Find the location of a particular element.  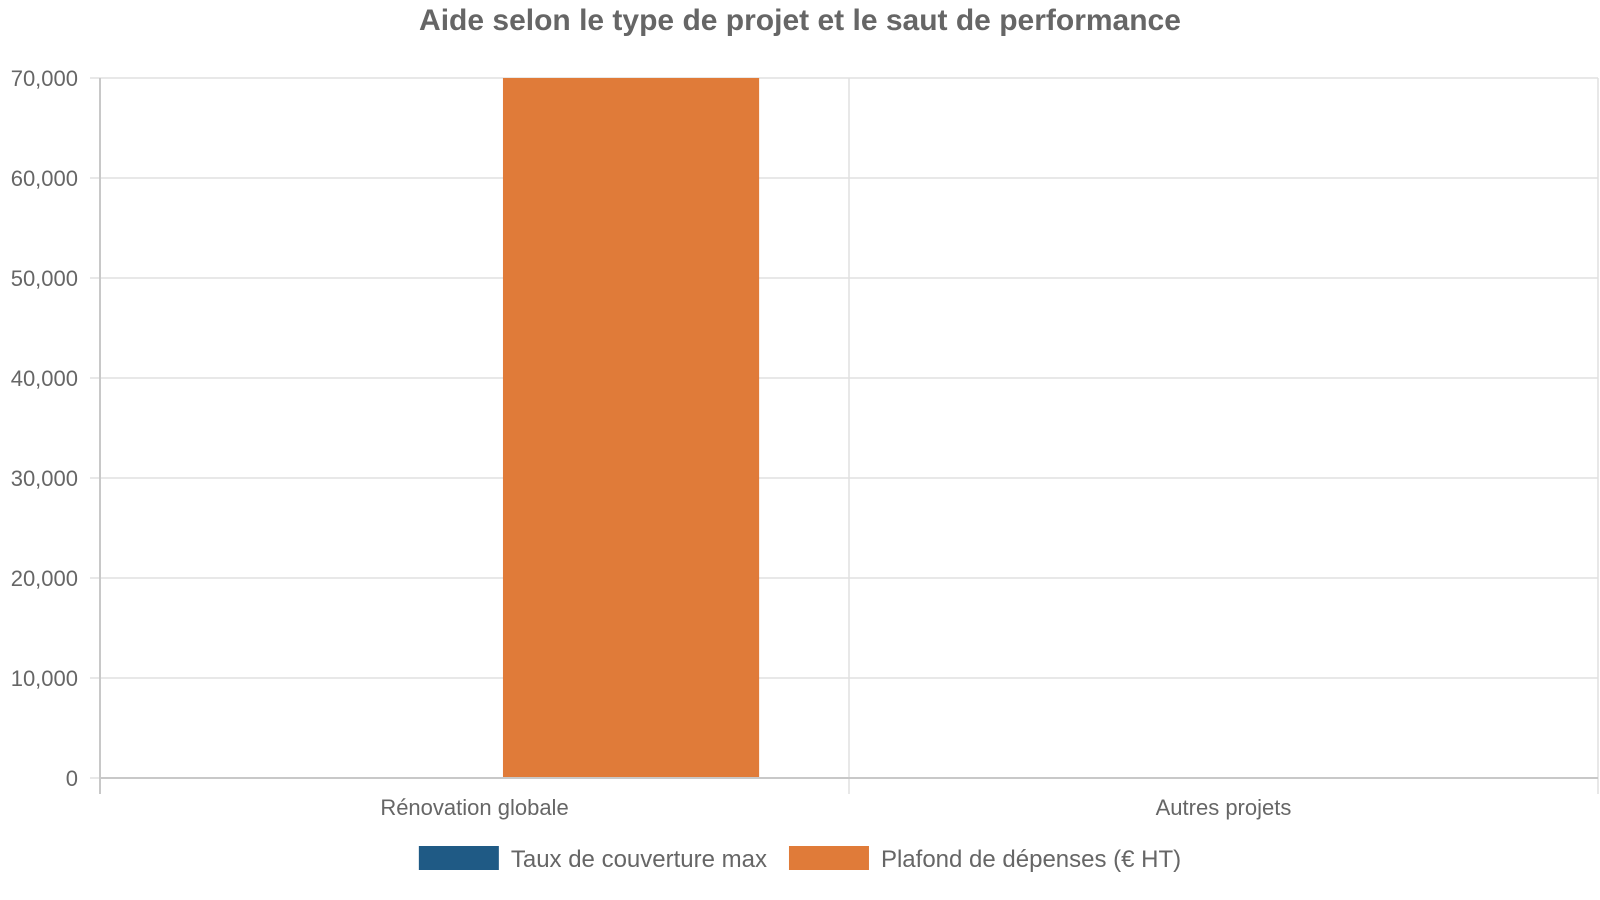

x-tick-label: Rénovation globale is located at coordinates (474, 807).